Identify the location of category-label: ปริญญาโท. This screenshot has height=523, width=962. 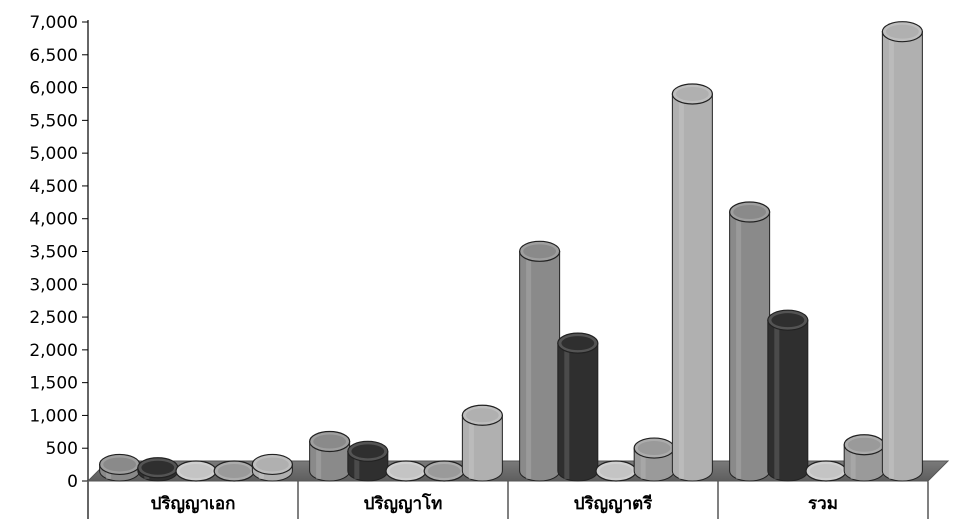
(403, 503).